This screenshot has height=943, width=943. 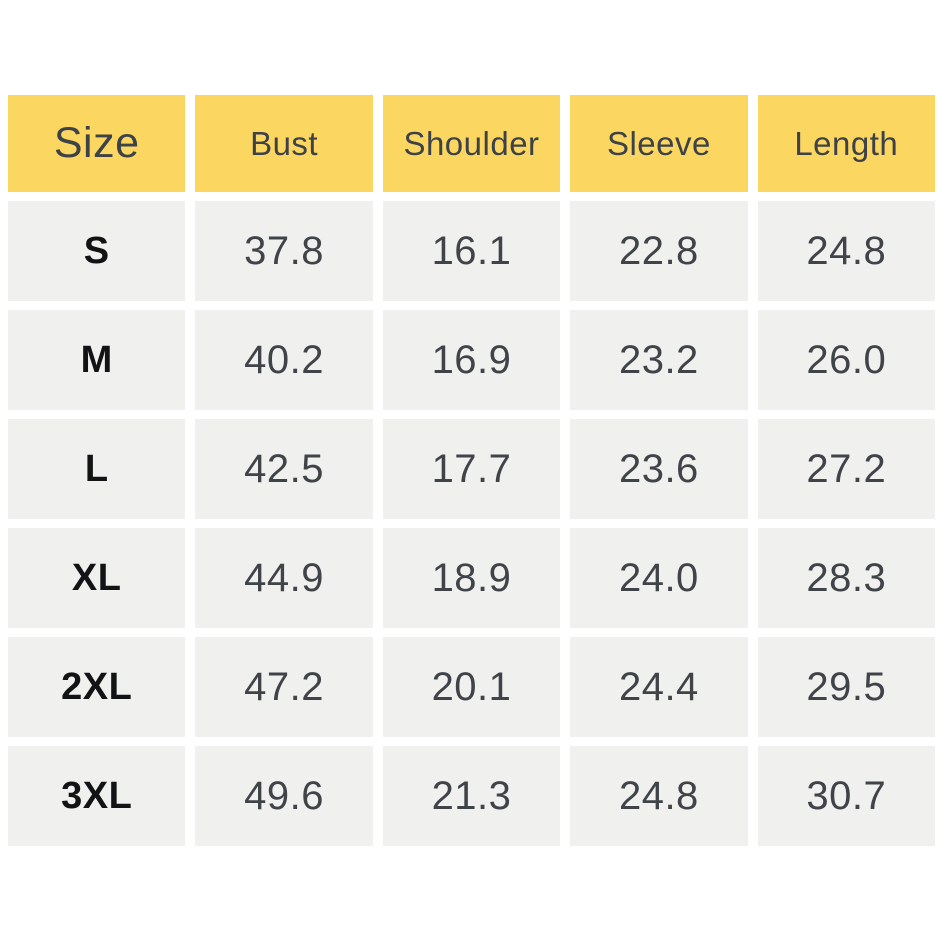 I want to click on cell-m-shoulder: 16.9, so click(x=471, y=360).